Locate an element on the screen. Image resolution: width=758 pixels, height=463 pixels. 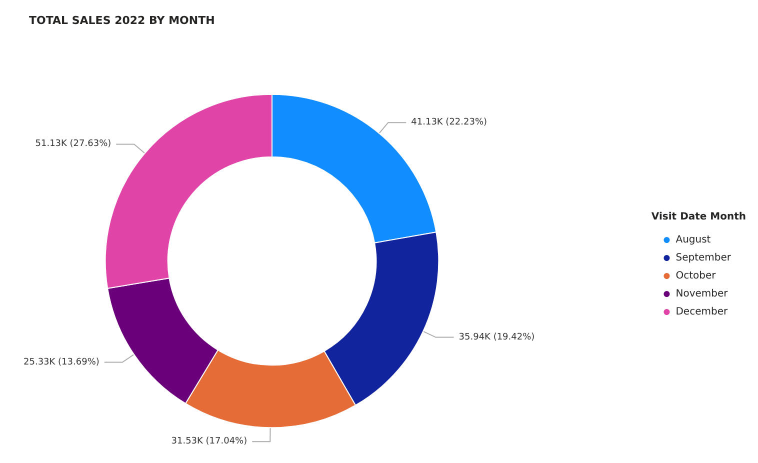
legend-label: October is located at coordinates (696, 276).